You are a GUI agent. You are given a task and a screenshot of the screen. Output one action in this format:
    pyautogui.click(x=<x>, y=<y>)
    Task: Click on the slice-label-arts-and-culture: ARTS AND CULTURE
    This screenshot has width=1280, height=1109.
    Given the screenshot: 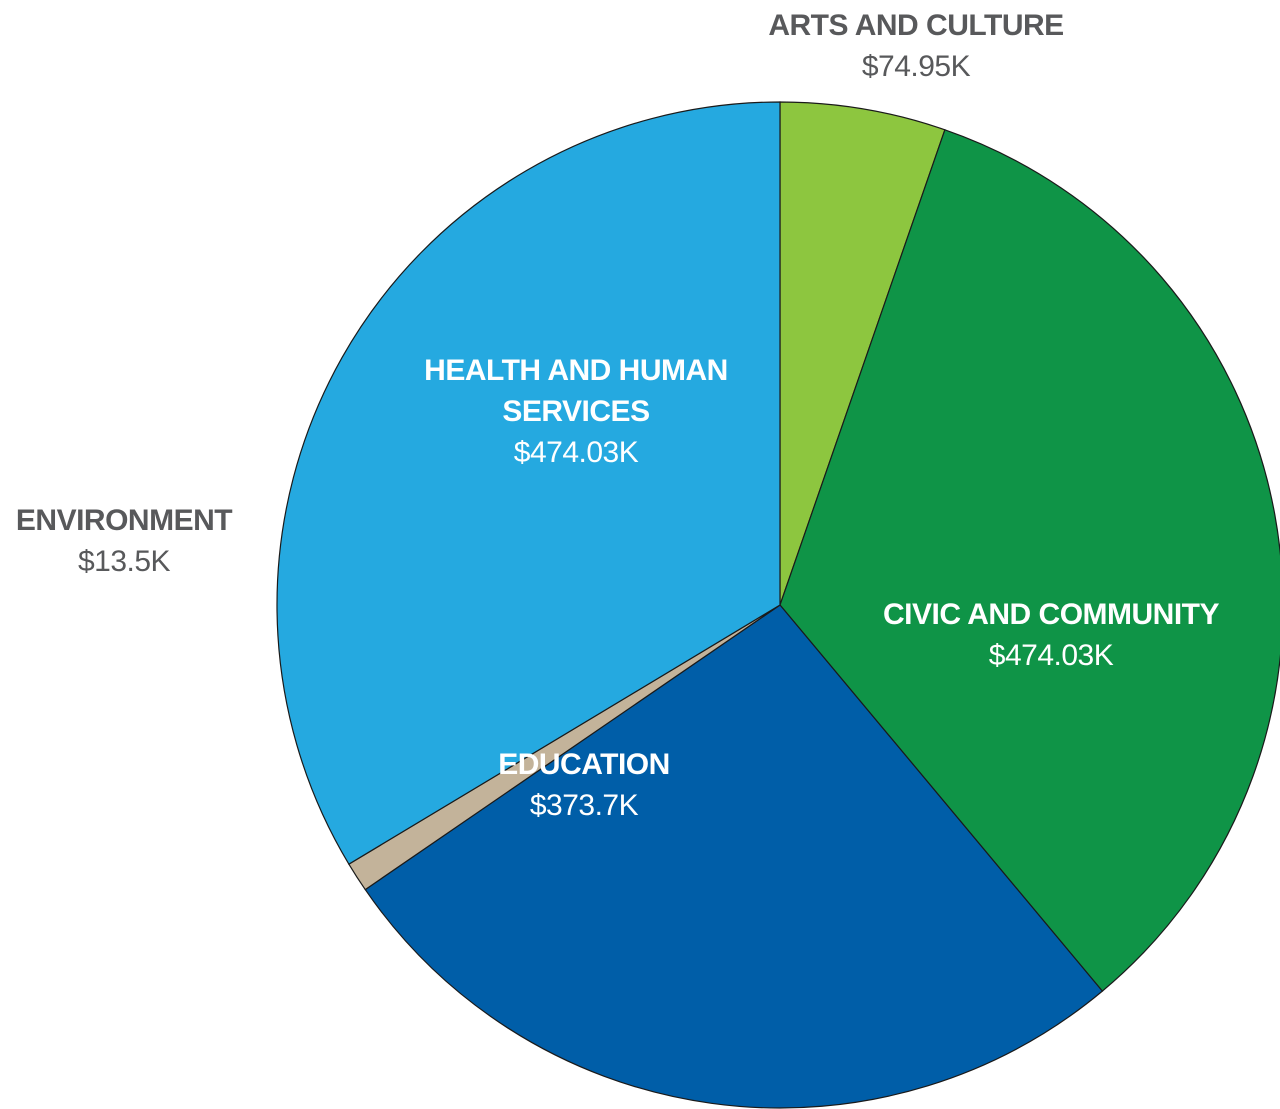 What is the action you would take?
    pyautogui.click(x=915, y=25)
    